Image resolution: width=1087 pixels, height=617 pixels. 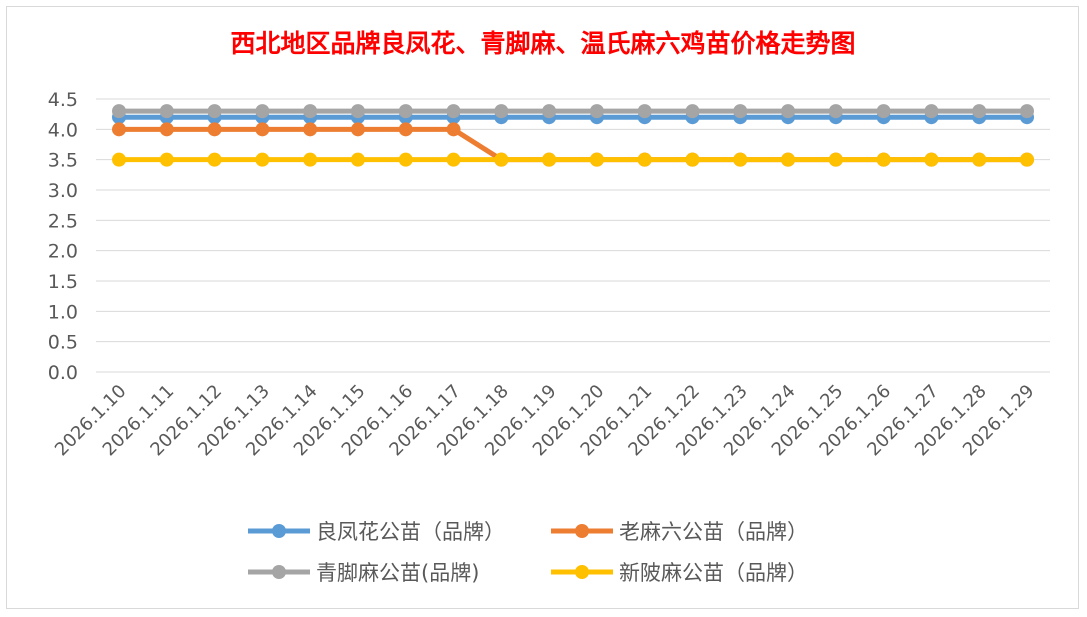 What do you see at coordinates (397, 573) in the screenshot?
I see `legend-label: 青脚麻公苗(品牌)` at bounding box center [397, 573].